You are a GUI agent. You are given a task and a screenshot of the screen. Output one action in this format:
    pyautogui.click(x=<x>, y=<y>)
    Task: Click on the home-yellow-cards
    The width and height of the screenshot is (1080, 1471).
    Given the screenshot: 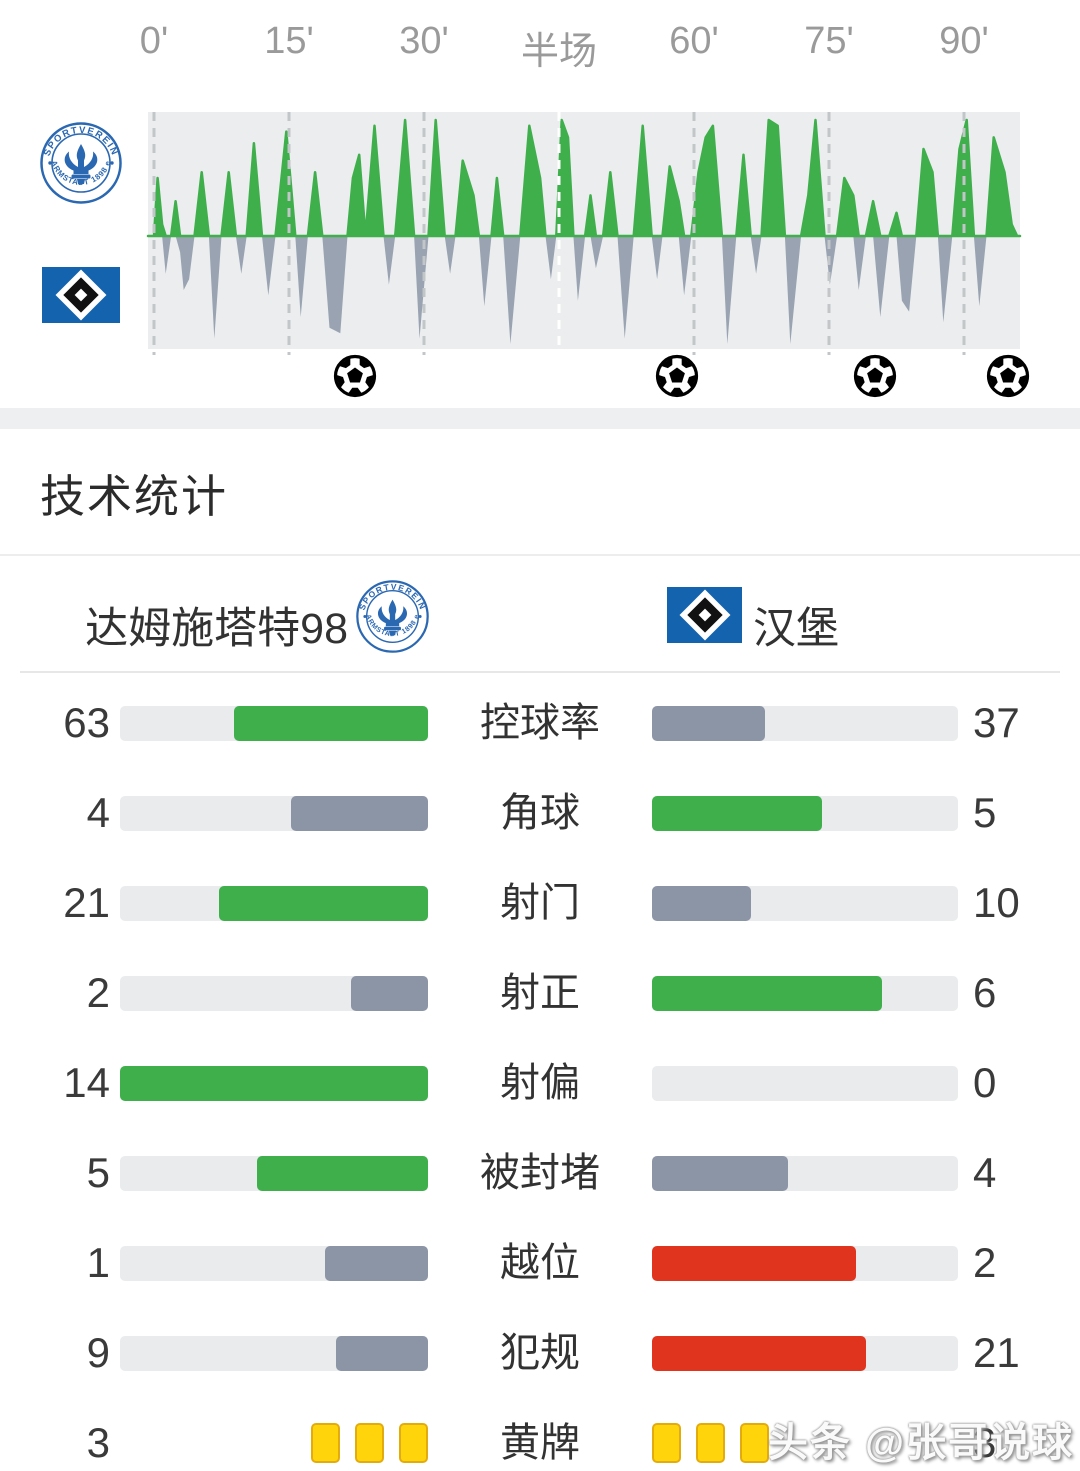 What is the action you would take?
    pyautogui.click(x=274, y=1443)
    